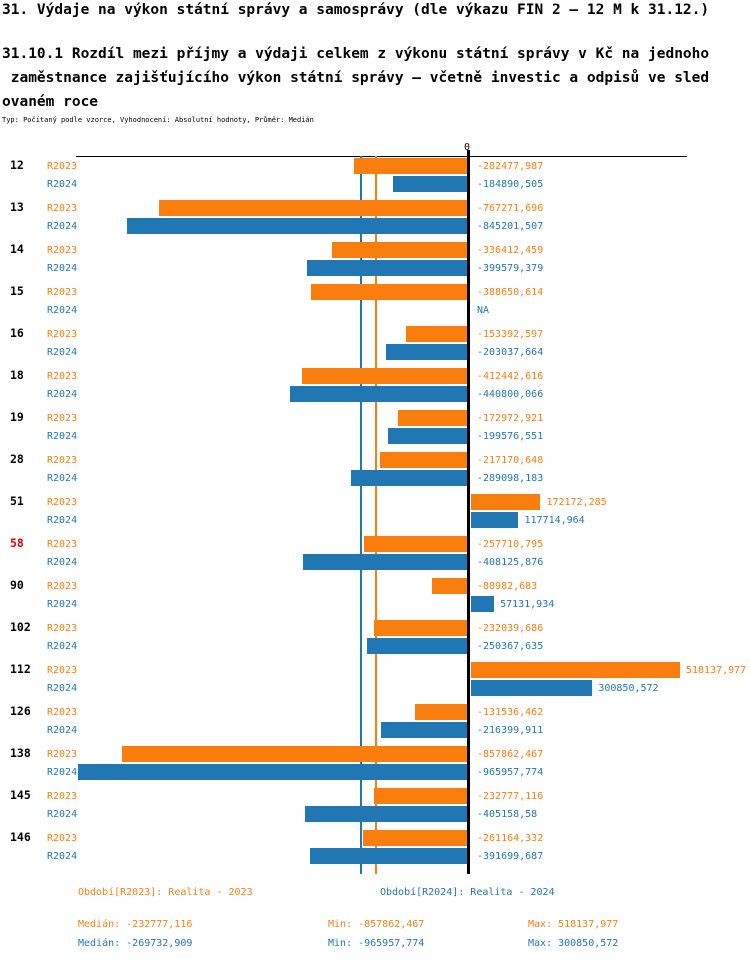 The width and height of the screenshot is (750, 962). I want to click on value-label-r2024: 117714,964, so click(554, 520).